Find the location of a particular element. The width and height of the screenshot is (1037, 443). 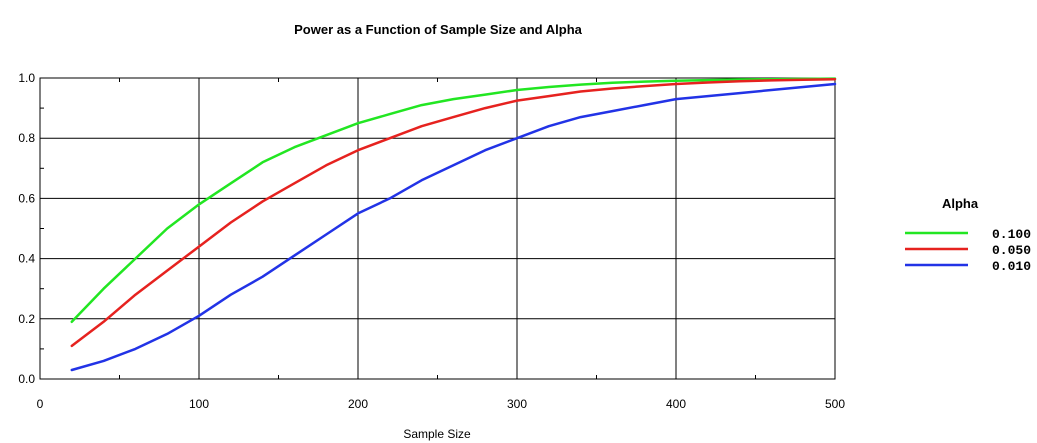

x-tick-label: 0 is located at coordinates (40, 404).